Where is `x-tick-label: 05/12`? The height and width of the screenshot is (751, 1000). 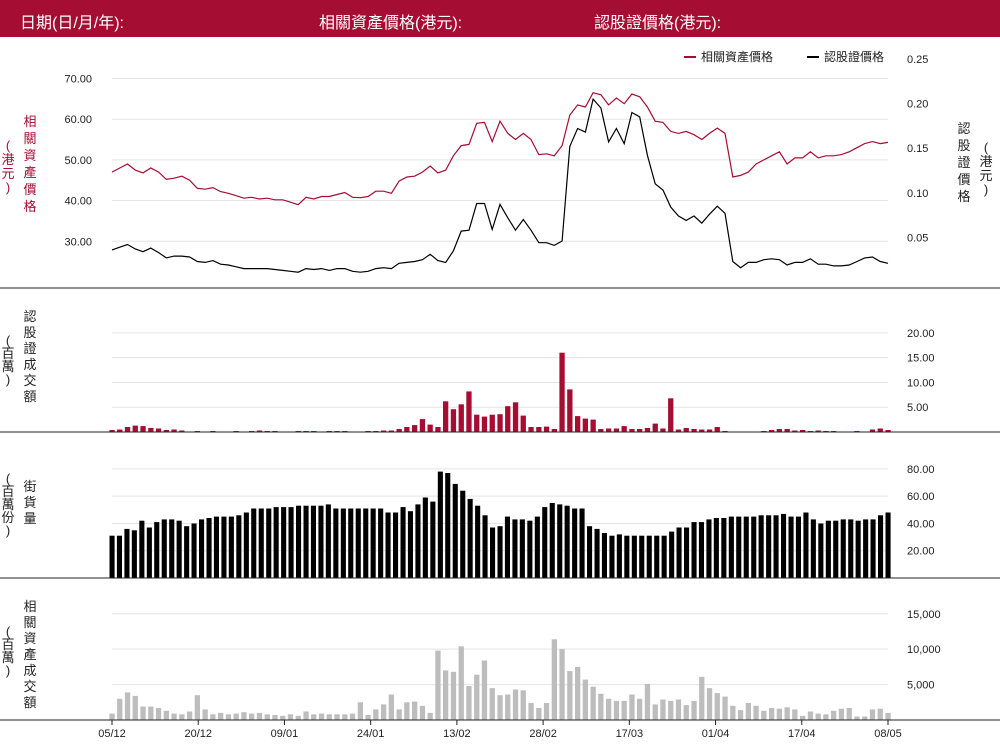
x-tick-label: 05/12 is located at coordinates (112, 734).